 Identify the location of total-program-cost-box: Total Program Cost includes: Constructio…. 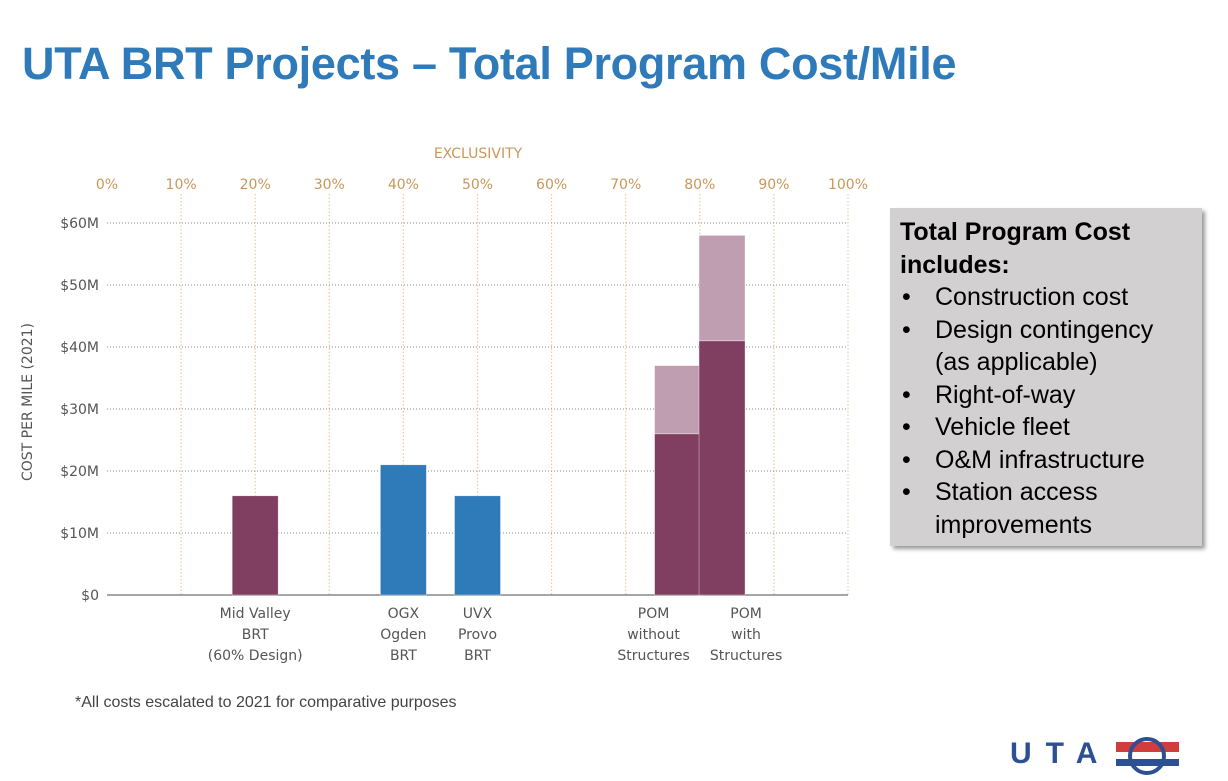
(1046, 377).